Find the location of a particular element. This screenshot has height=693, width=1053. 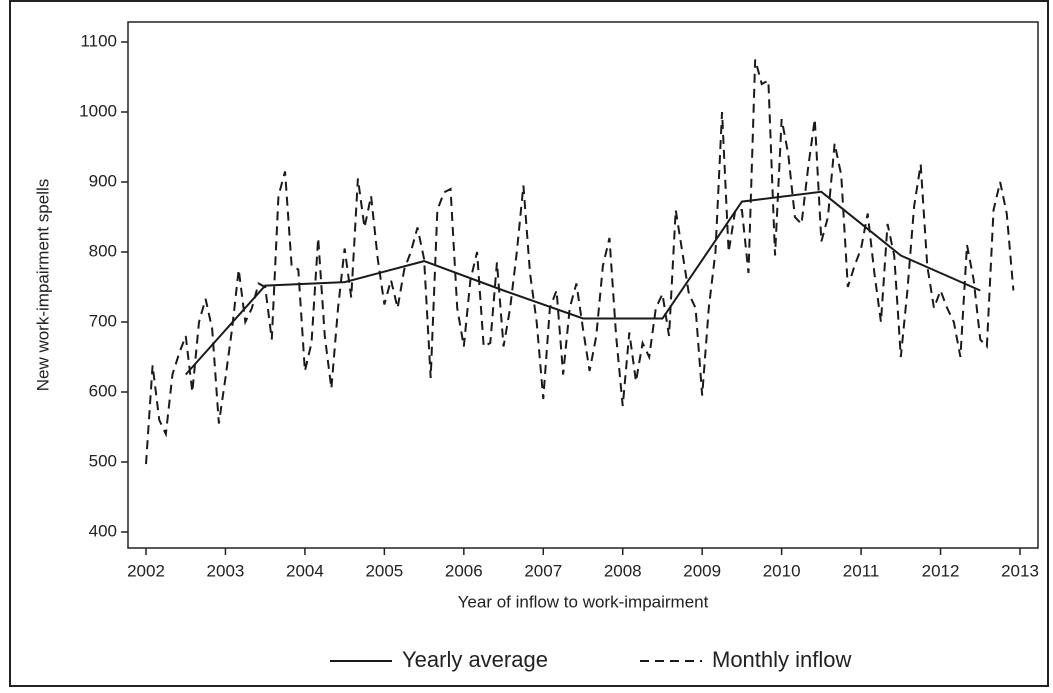

x-tick-label: 2010 is located at coordinates (782, 570).